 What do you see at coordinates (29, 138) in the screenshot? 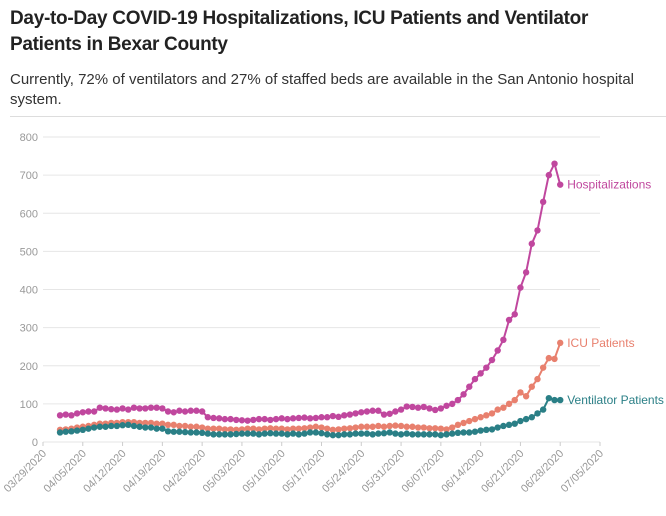
I see `y-tick-label: 800` at bounding box center [29, 138].